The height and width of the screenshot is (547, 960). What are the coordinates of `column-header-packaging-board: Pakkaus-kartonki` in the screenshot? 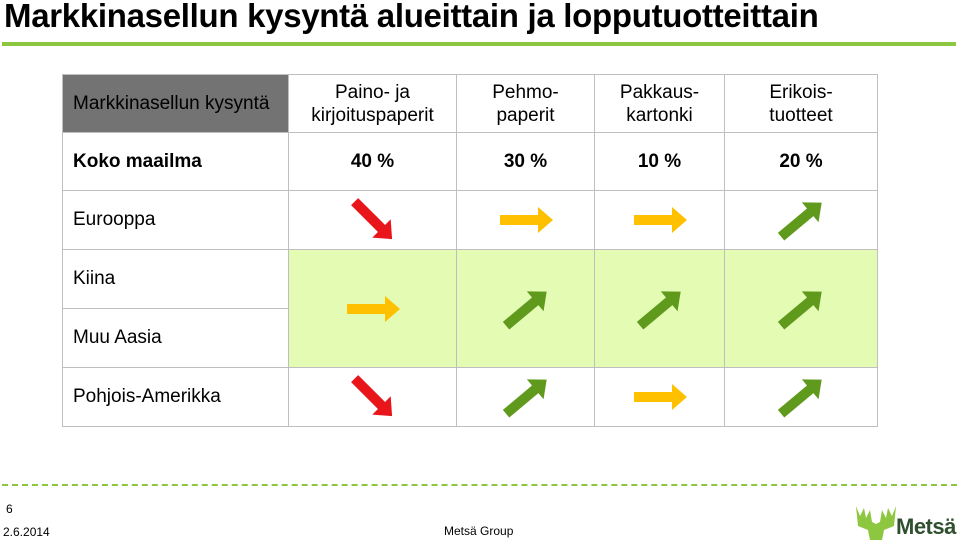 It's located at (659, 103).